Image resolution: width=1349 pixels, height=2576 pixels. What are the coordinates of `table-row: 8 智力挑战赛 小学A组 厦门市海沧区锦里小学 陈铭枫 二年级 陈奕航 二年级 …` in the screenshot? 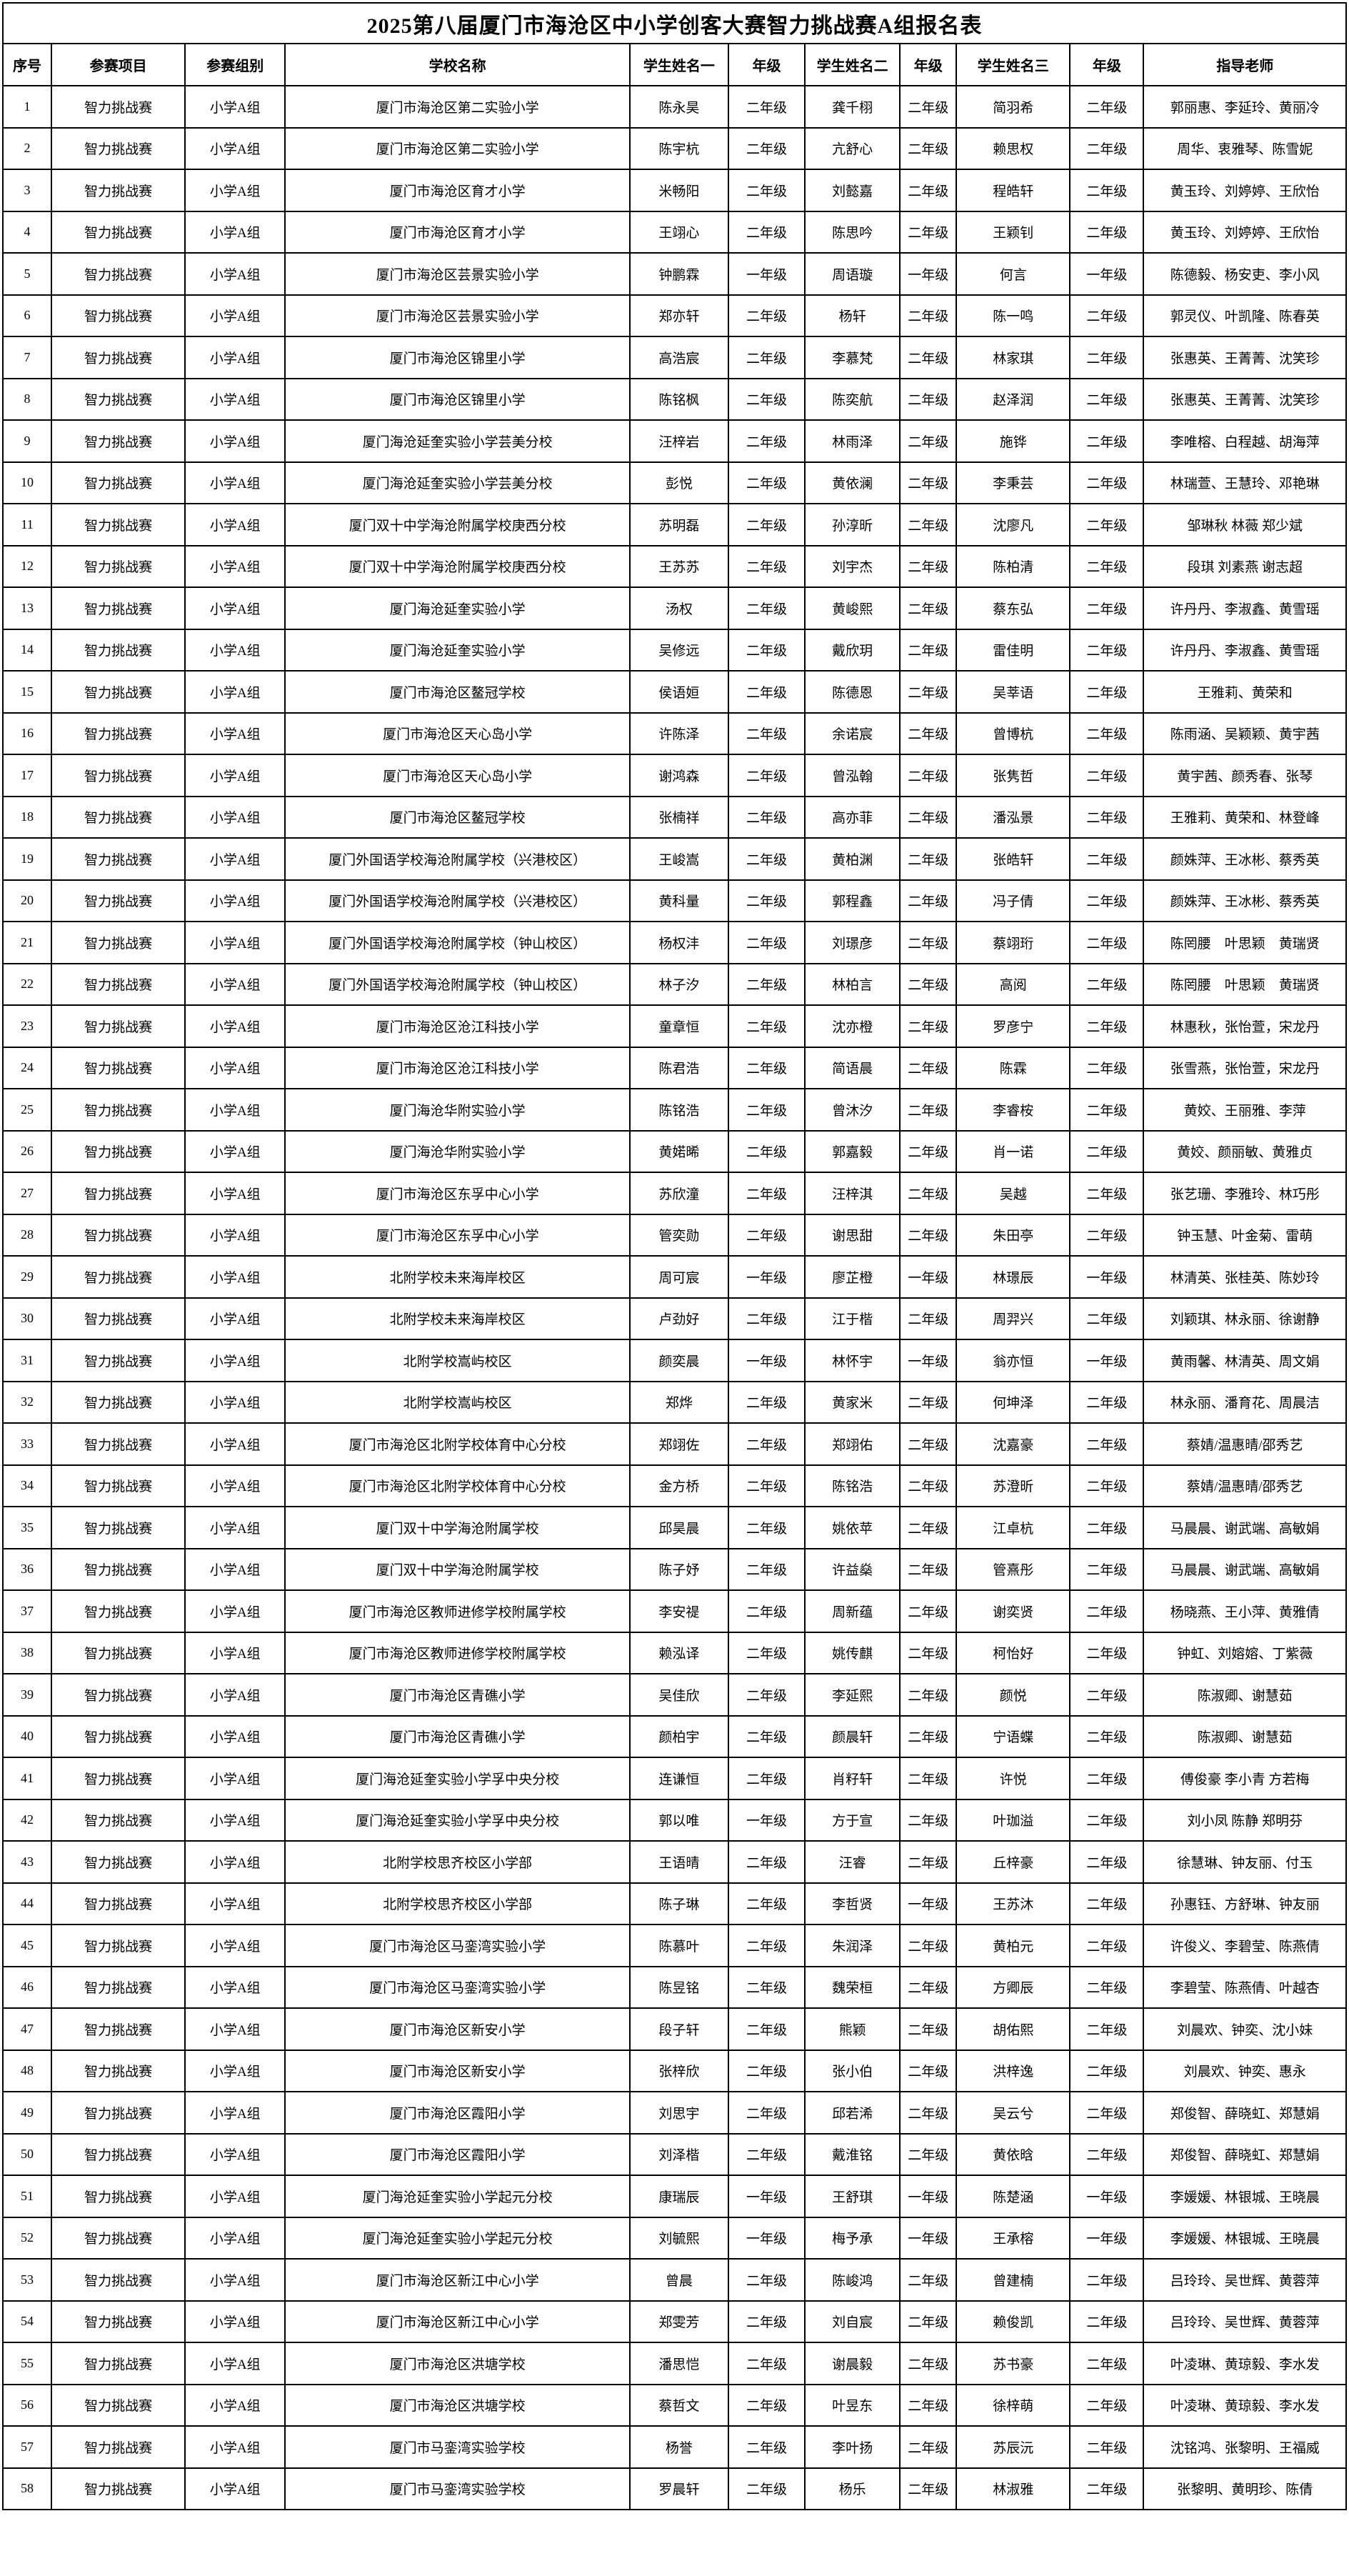 It's located at (674, 399).